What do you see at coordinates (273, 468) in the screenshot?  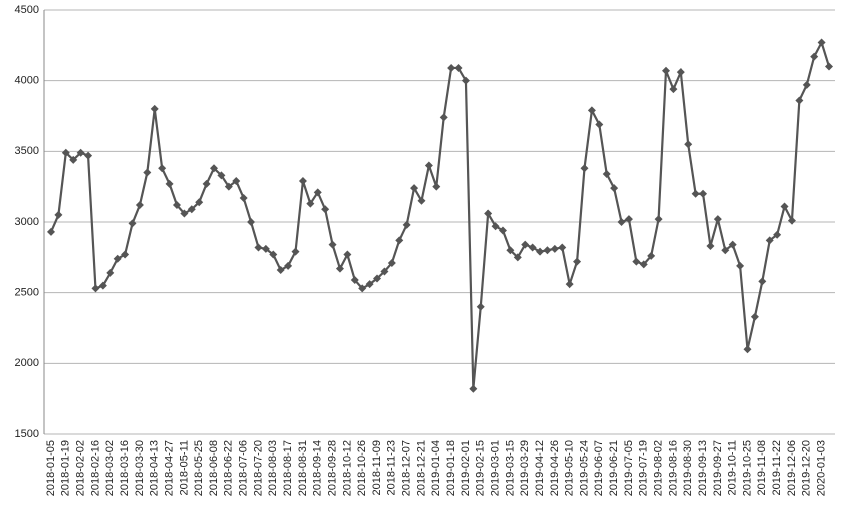 I see `x-tick-label: 2018-08-03` at bounding box center [273, 468].